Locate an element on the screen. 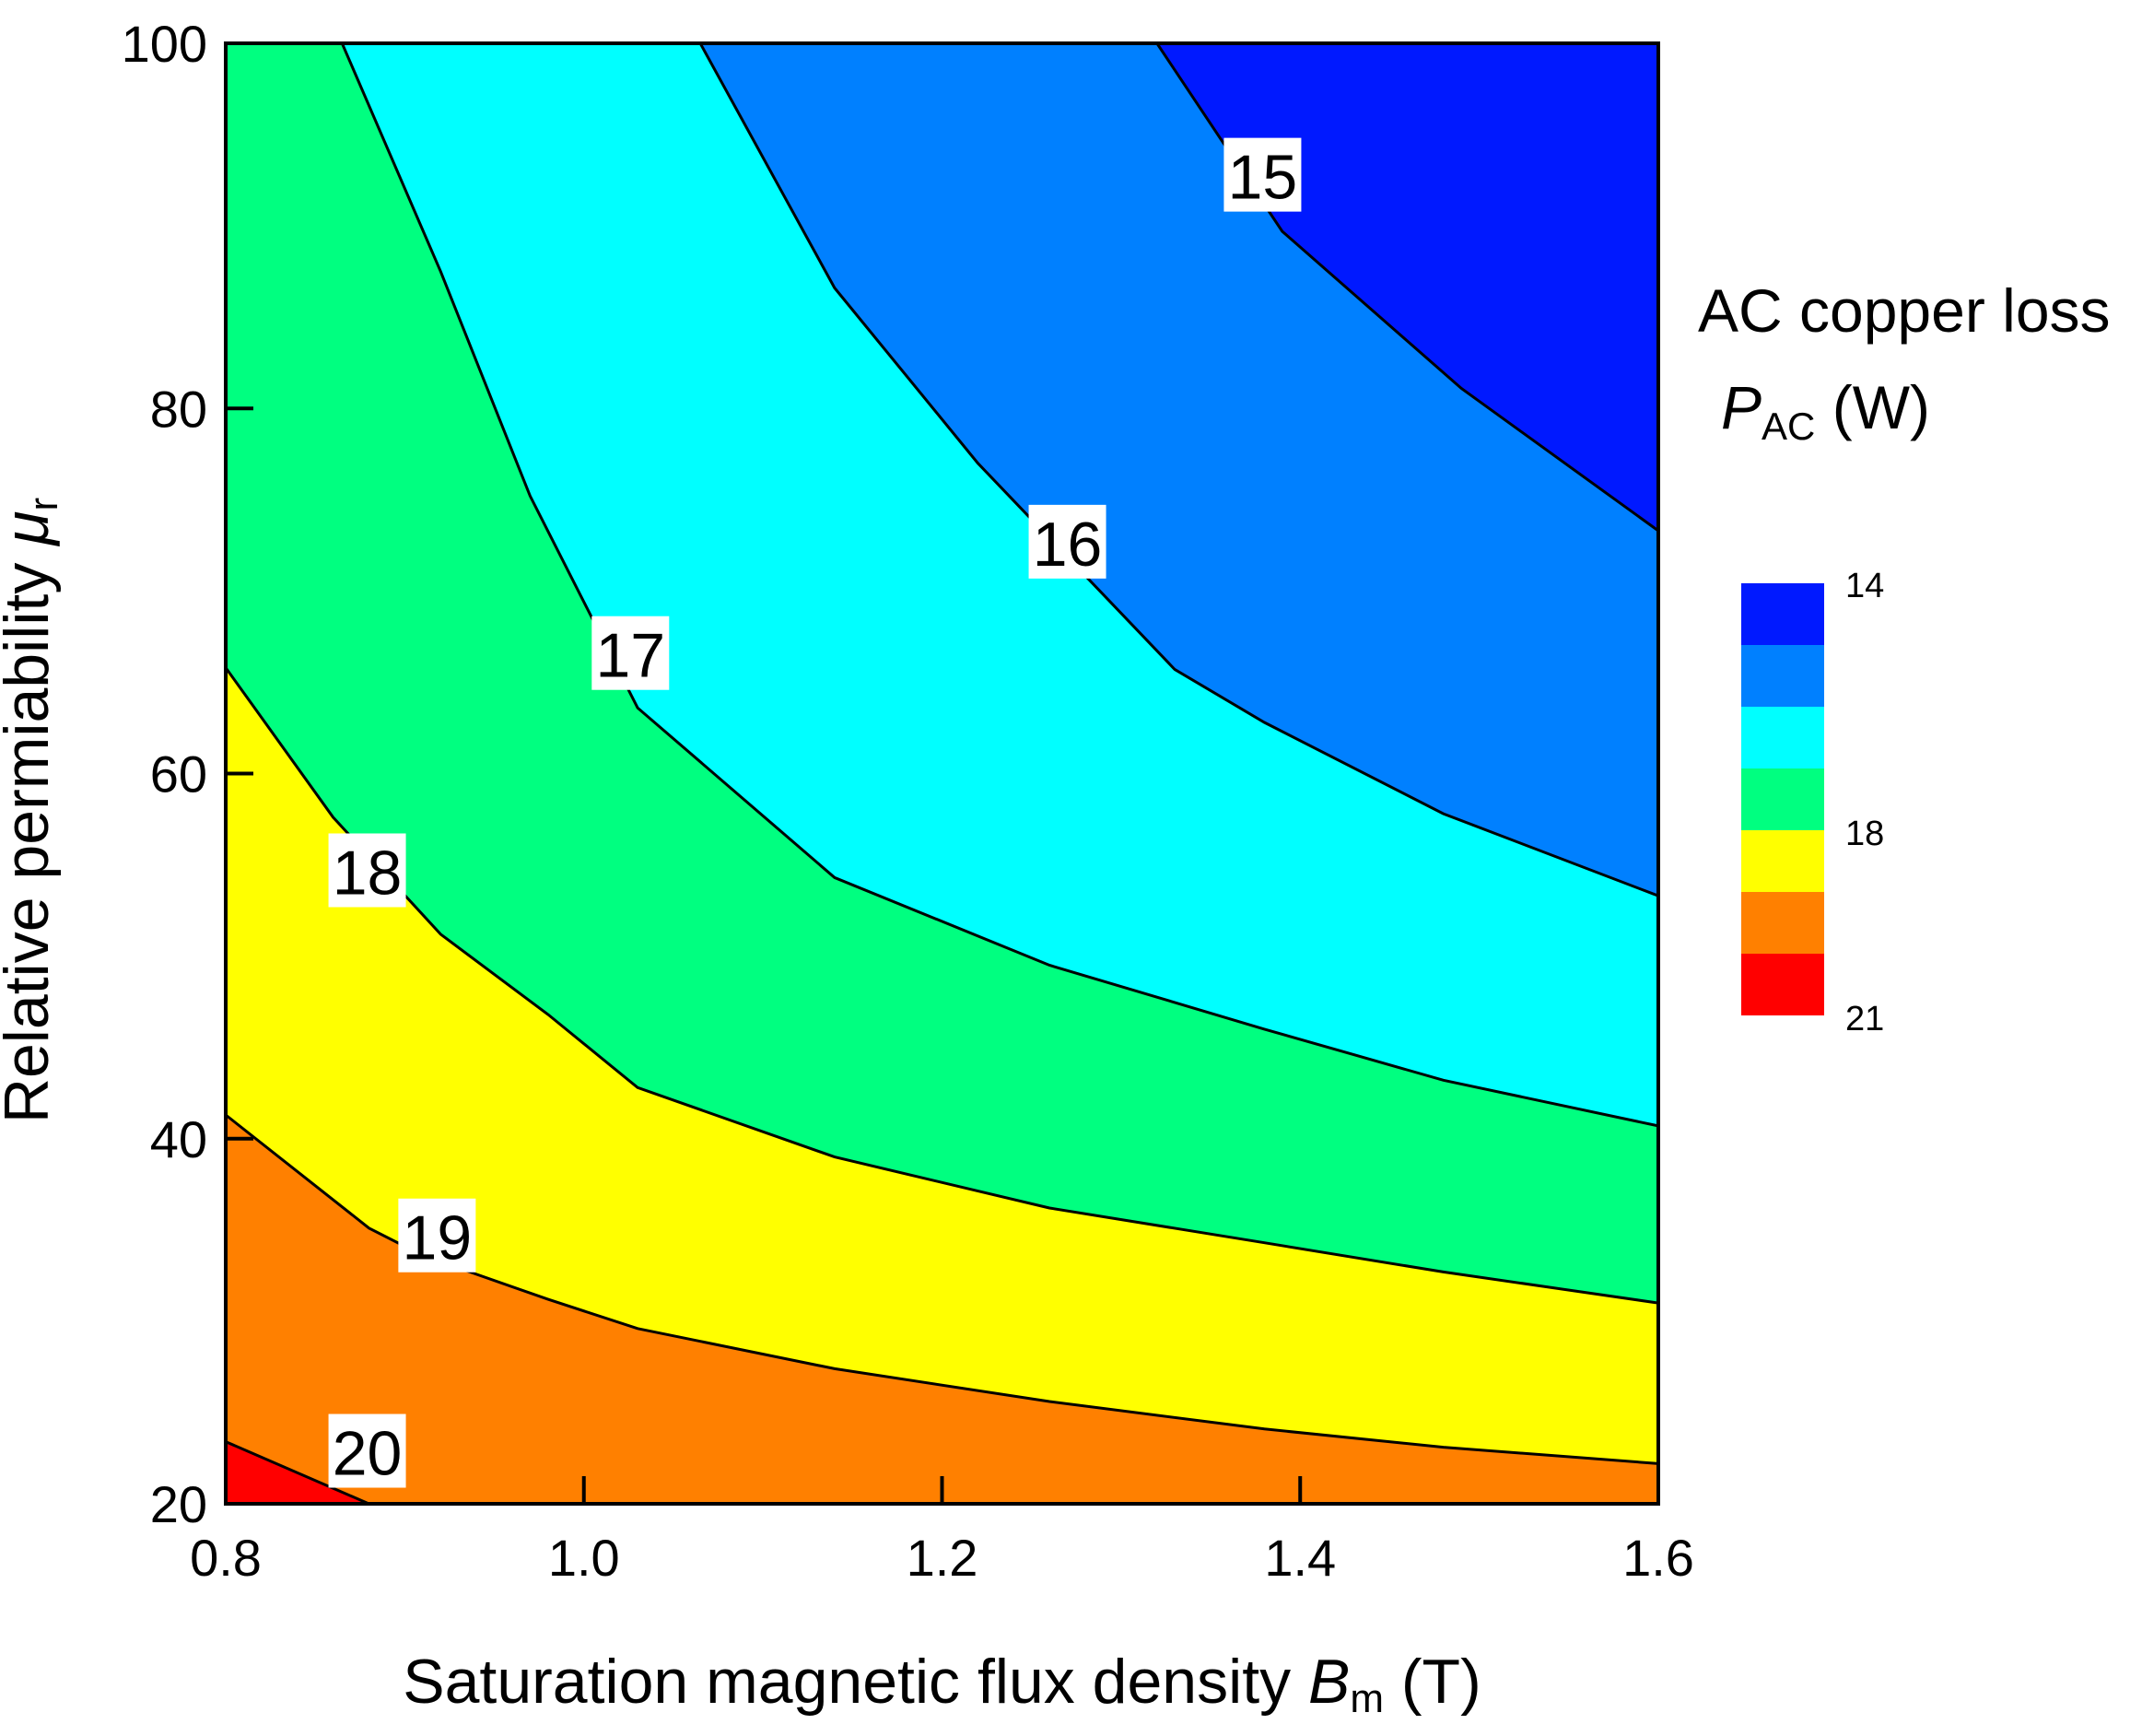 This screenshot has width=2142, height=1736. x-axis-title: Saturation magnetic flux density Bm (T) is located at coordinates (942, 1684).